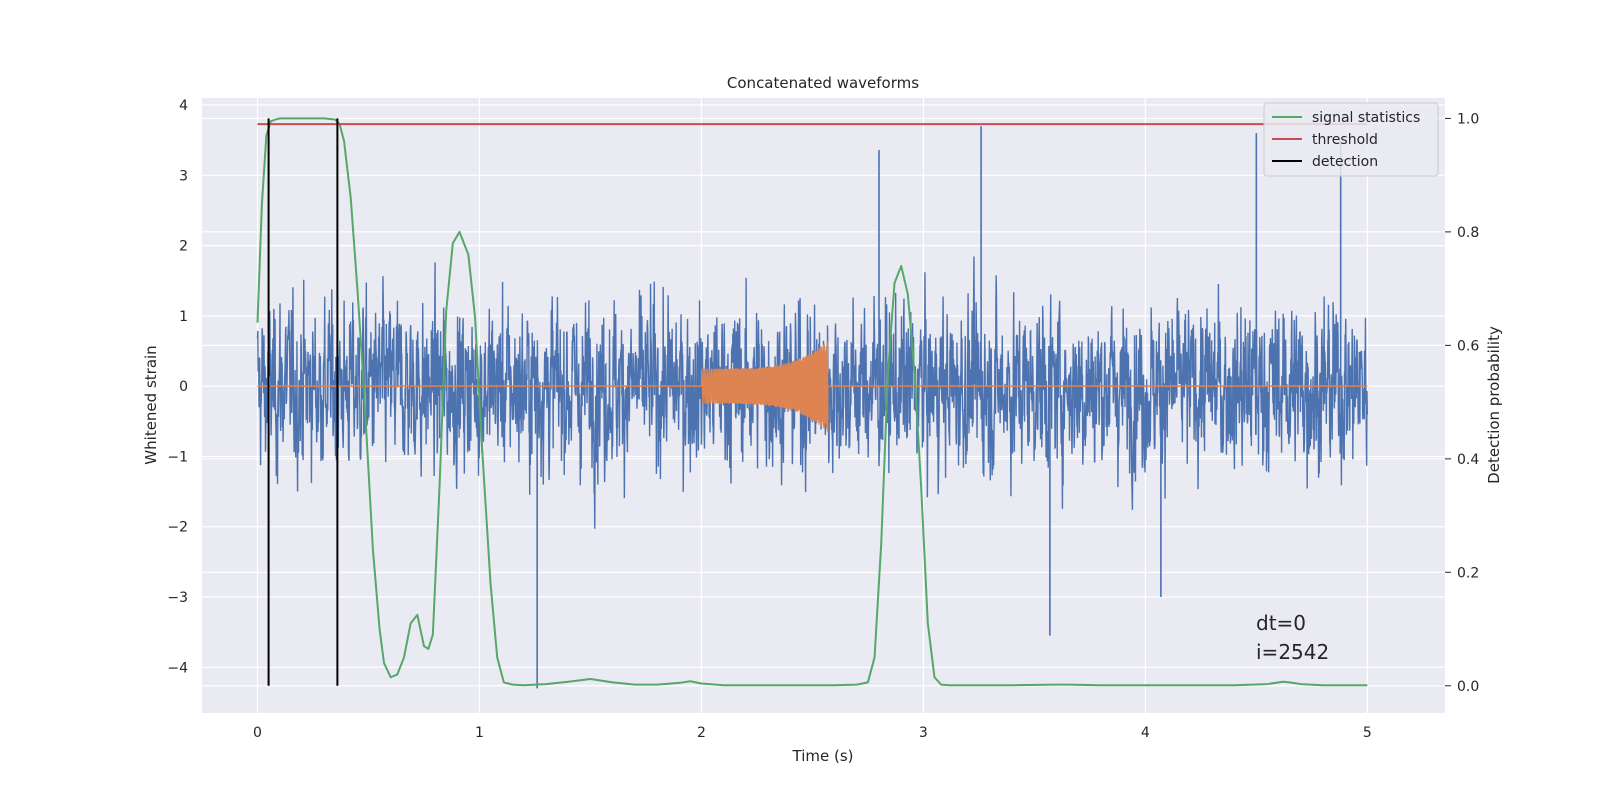 The image size is (1600, 800). Describe the element at coordinates (183, 387) in the screenshot. I see `y-tick-label: 0` at that location.